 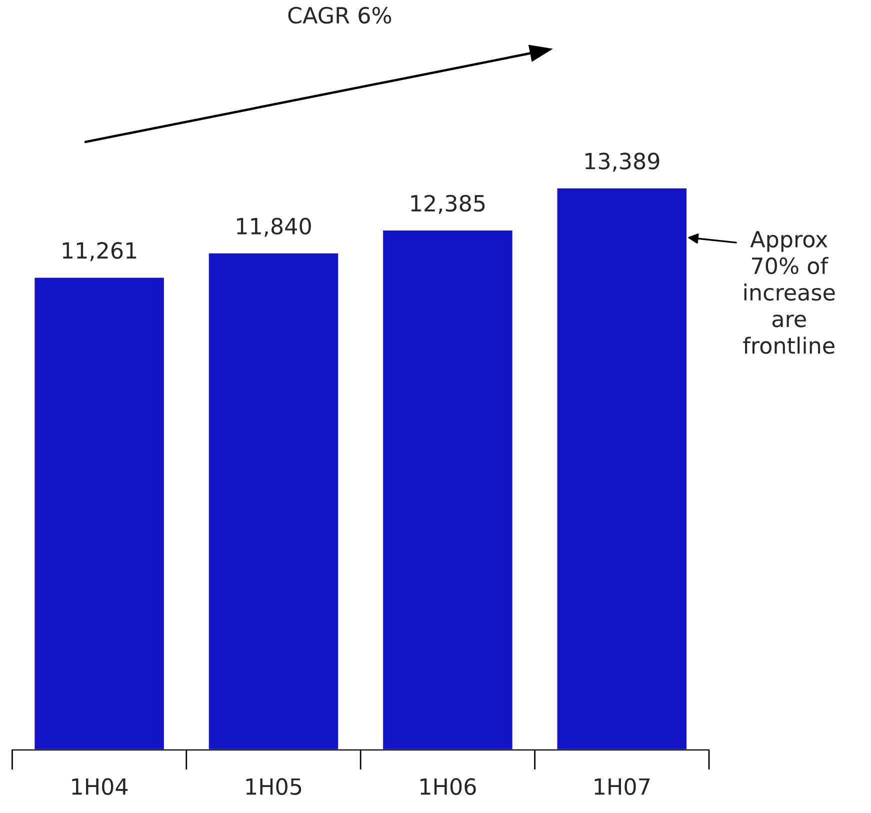 What do you see at coordinates (448, 204) in the screenshot?
I see `data-label: 12,385` at bounding box center [448, 204].